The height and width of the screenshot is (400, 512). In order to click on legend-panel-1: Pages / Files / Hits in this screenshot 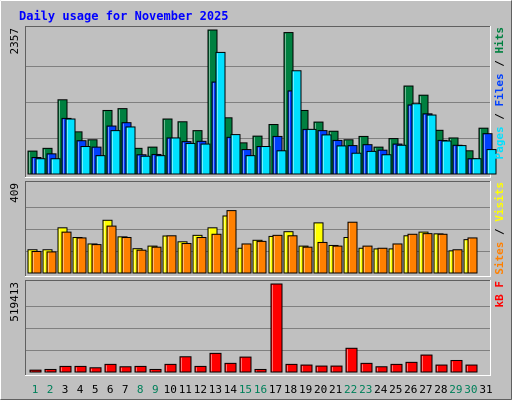, I will do `click(499, 93)`.